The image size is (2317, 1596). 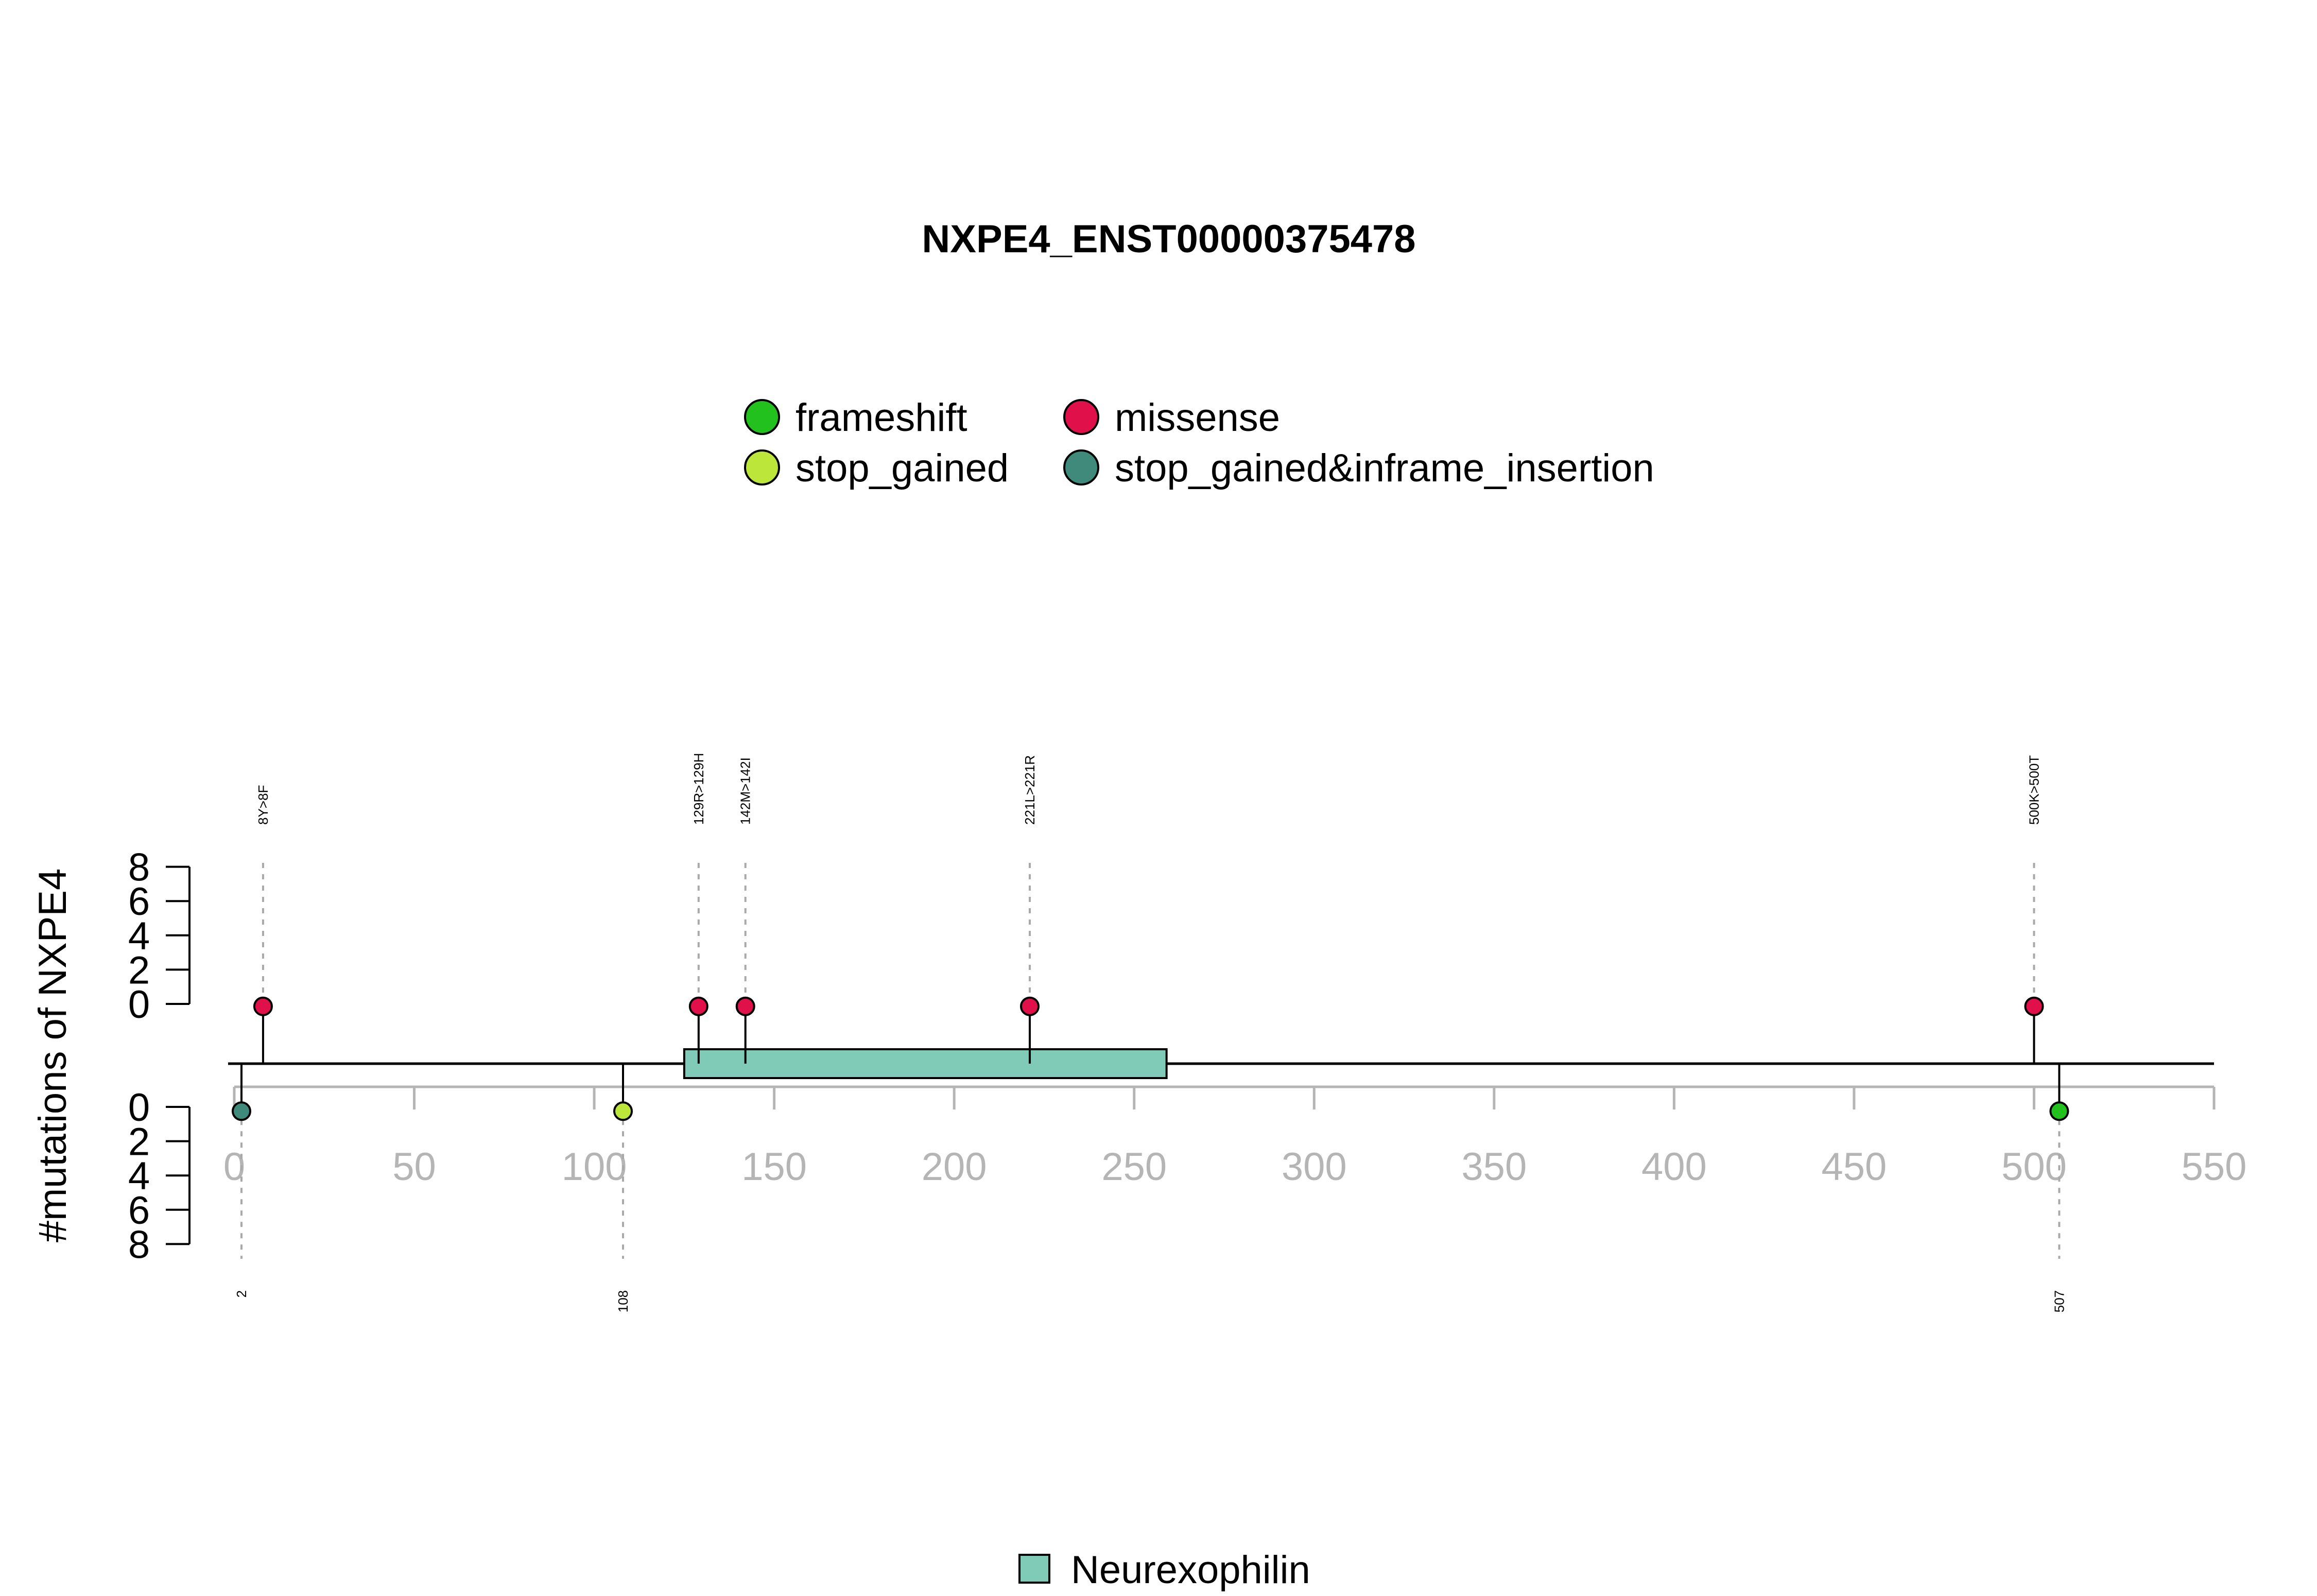 I want to click on chart-title: NXPE4_ENST00000375478, so click(x=1168, y=239).